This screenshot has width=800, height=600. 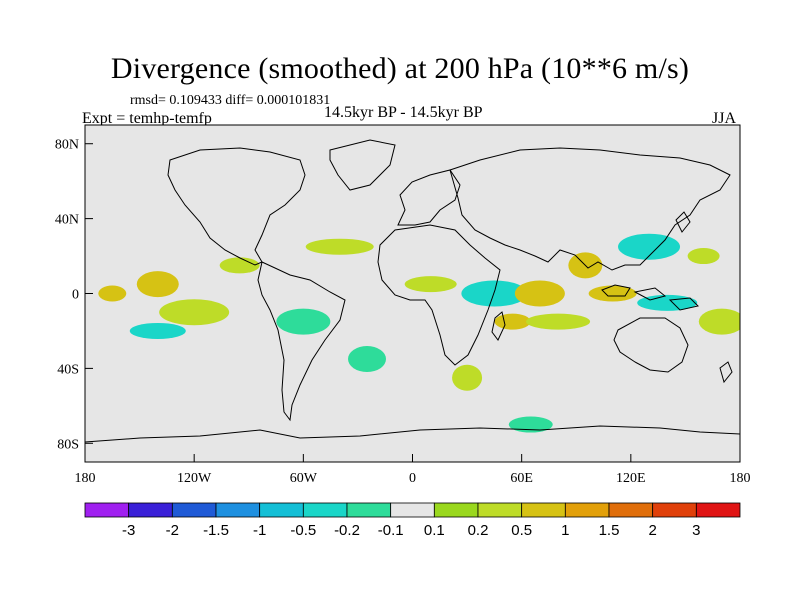 What do you see at coordinates (631, 478) in the screenshot?
I see `x-tick-label: 120E` at bounding box center [631, 478].